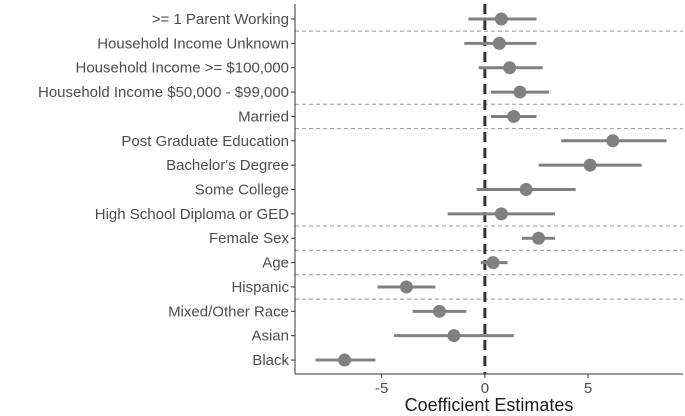  Describe the element at coordinates (183, 68) in the screenshot. I see `y-tick-label: Household Income >= $100,000` at that location.